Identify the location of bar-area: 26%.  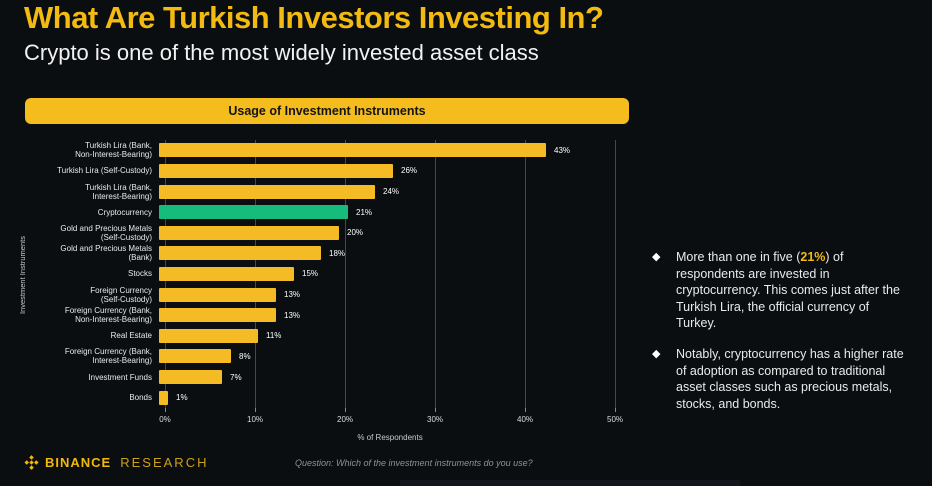
(394, 170).